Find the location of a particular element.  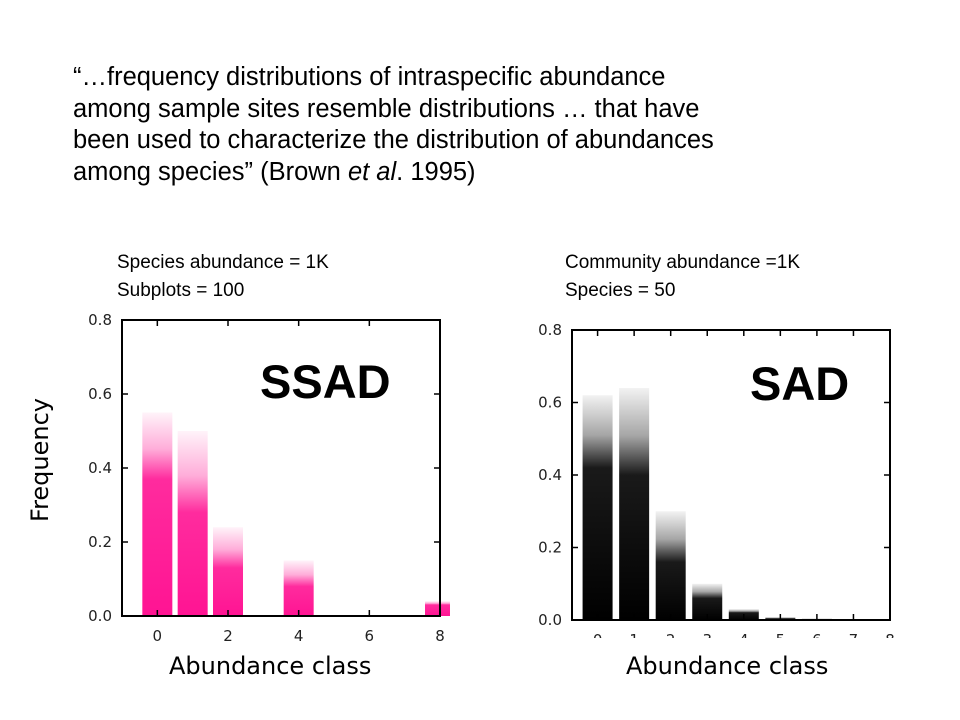

sad-y-tick-label: 0.8 is located at coordinates (550, 330).